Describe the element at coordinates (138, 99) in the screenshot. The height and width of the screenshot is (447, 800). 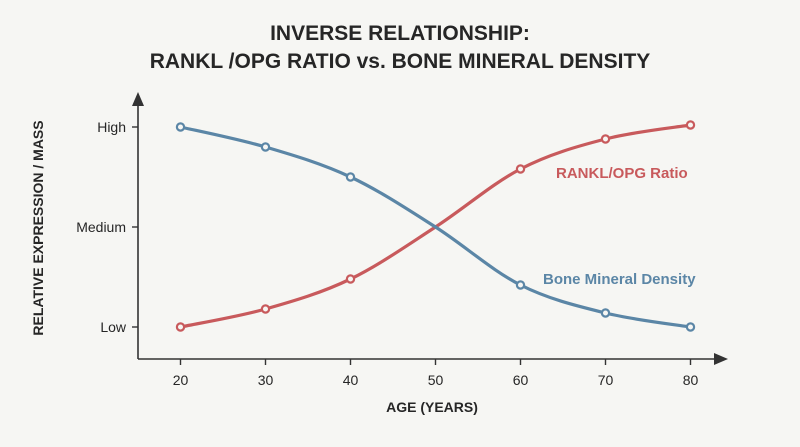
I see `y-axis-arrowhead` at that location.